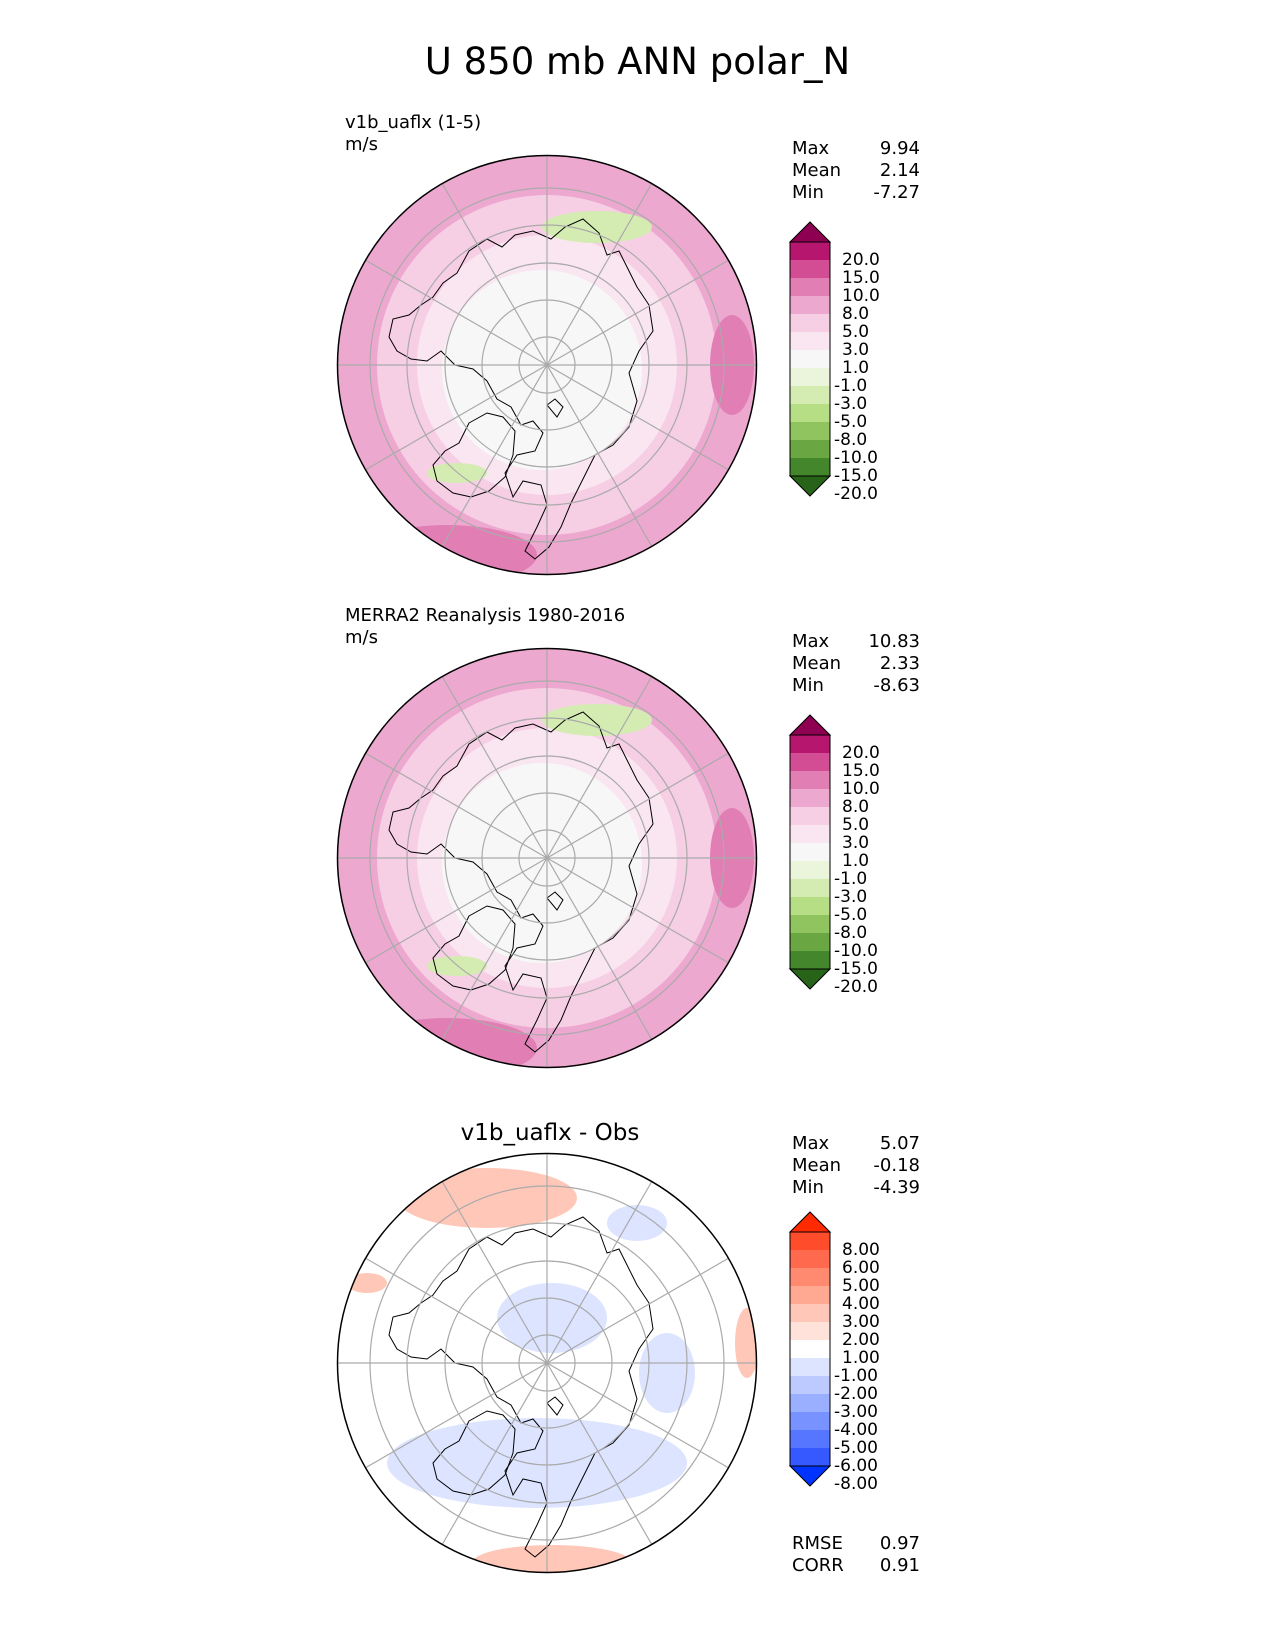  I want to click on field-core, so click(542, 863).